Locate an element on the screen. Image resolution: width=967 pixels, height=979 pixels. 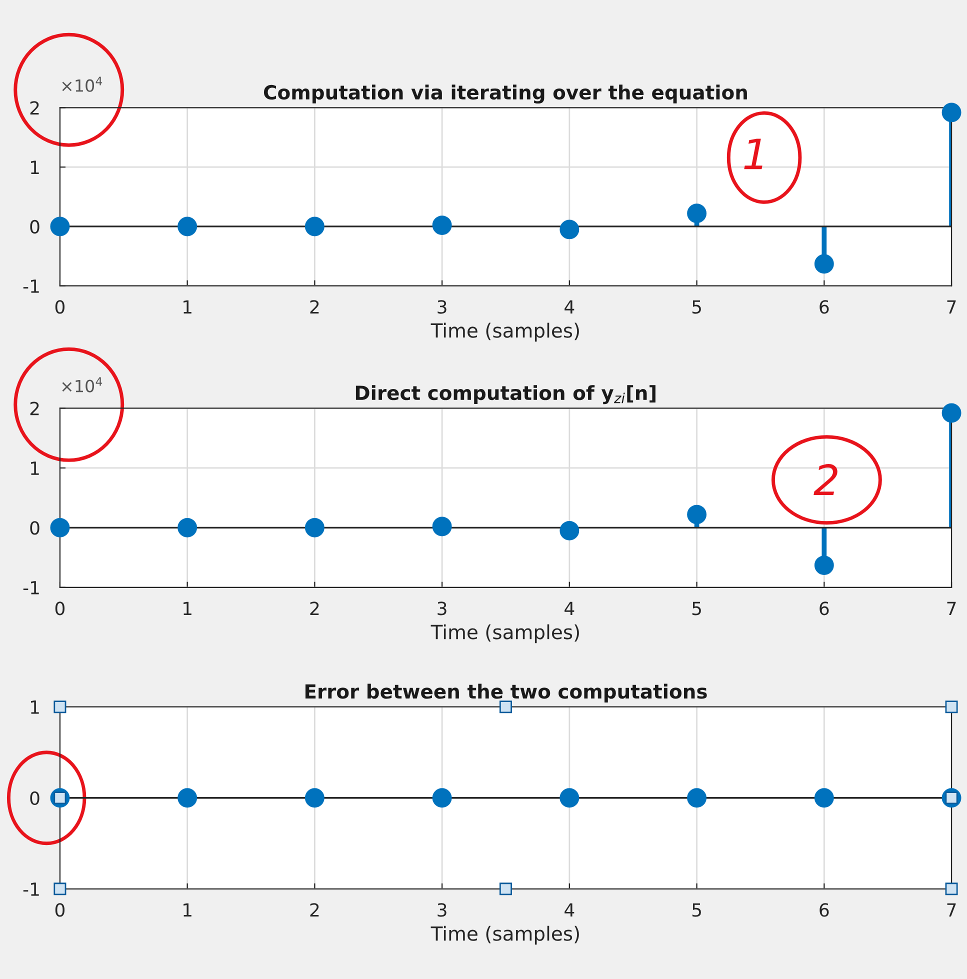
chart-title: Direct computation of y$_{zi}$[n] is located at coordinates (506, 394).